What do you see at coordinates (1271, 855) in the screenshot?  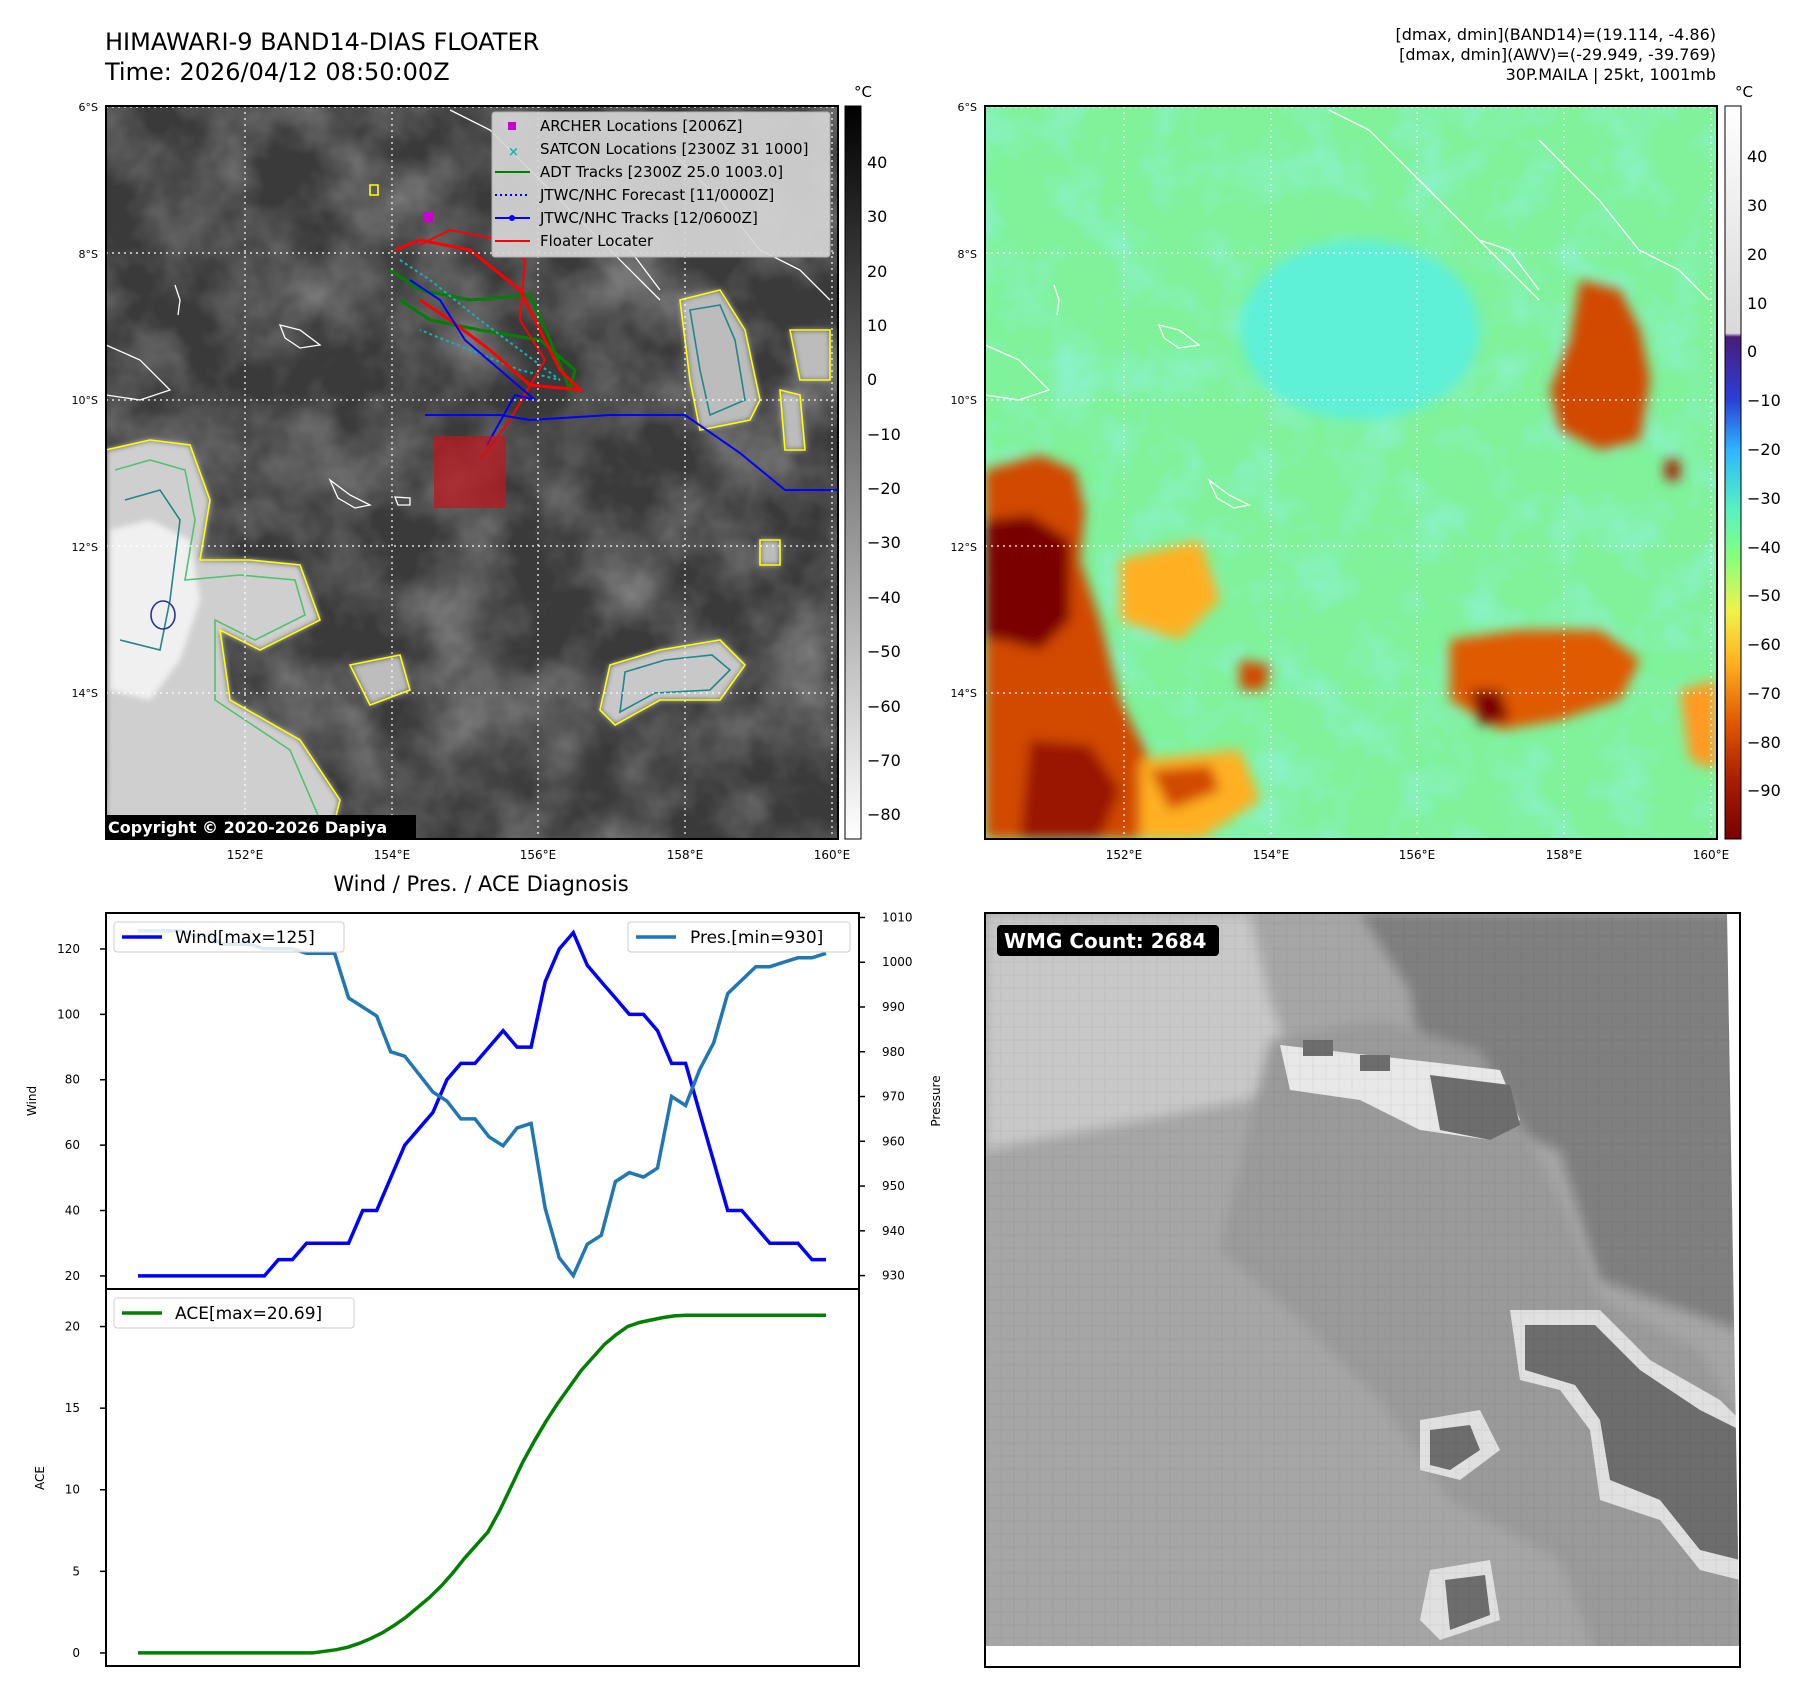 I see `awv-lon-label: 154°E` at bounding box center [1271, 855].